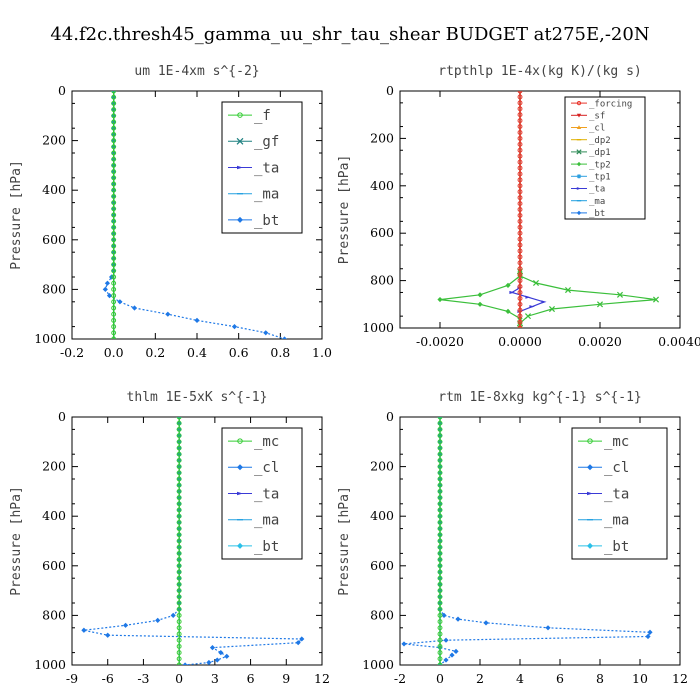 The width and height of the screenshot is (700, 700). I want to click on legend-entry: _sf, so click(597, 116).